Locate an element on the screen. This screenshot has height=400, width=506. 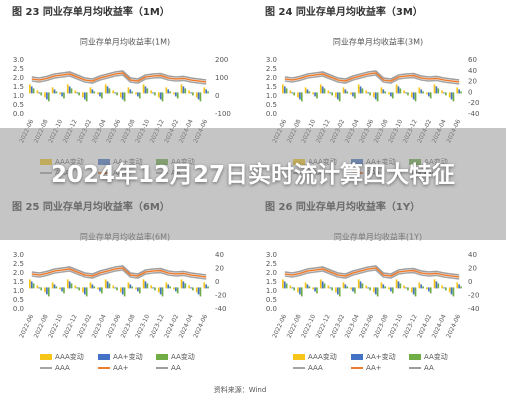
legend-label: AA变动 is located at coordinates (183, 356).